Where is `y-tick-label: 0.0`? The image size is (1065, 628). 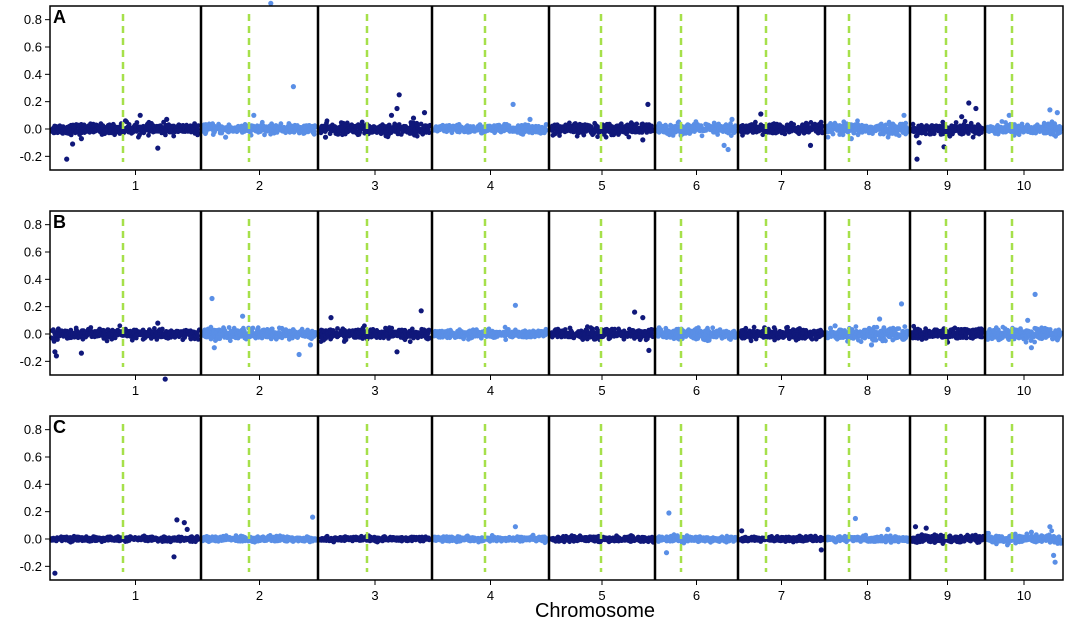
y-tick-label: 0.0 is located at coordinates (33, 129).